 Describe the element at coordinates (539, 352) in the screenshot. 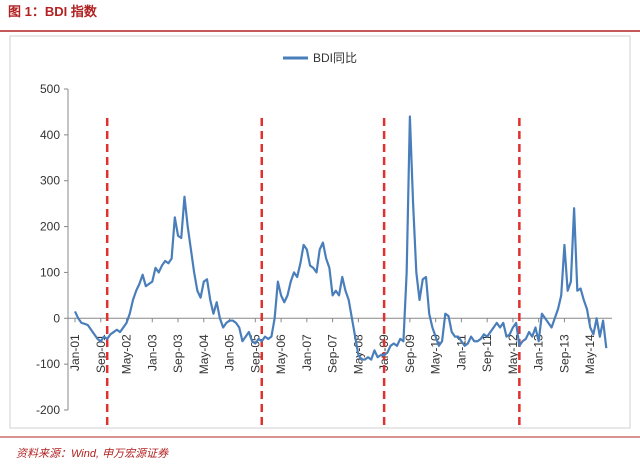

I see `x-tick-label: Jan-13` at that location.